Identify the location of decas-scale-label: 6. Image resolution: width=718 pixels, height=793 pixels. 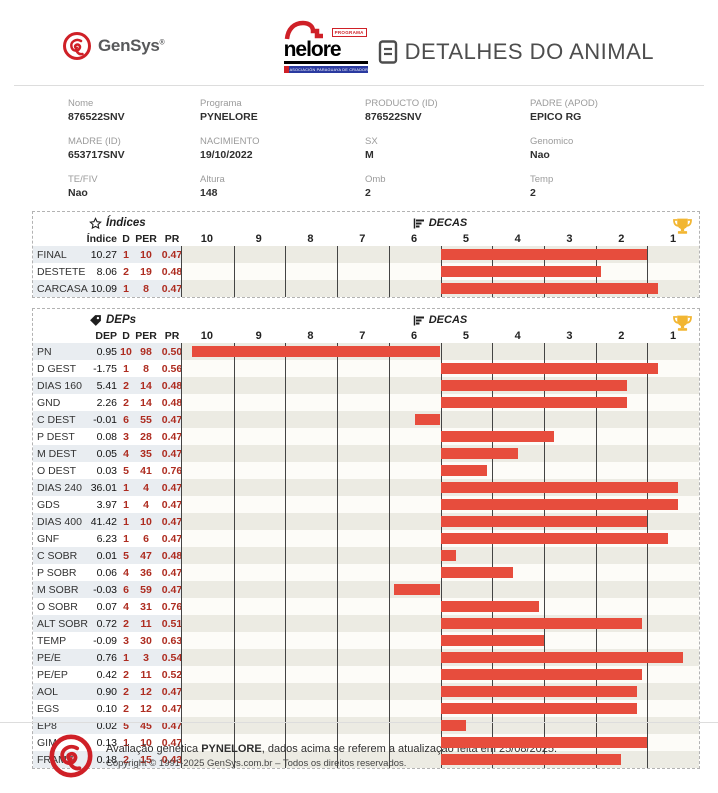
(414, 238).